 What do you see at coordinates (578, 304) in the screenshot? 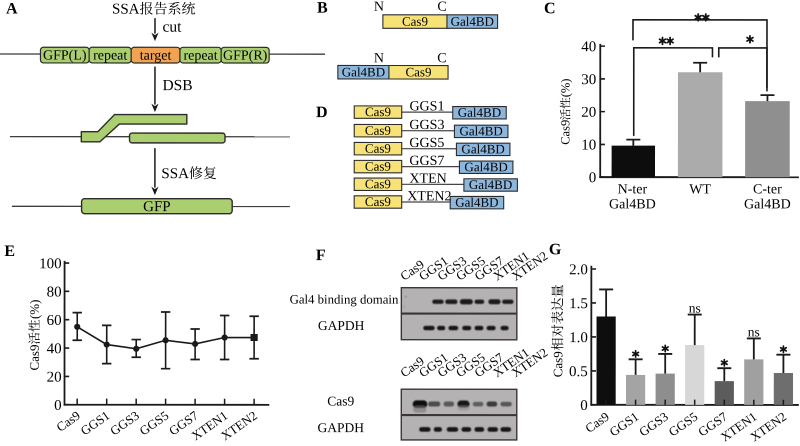
I see `svg-text: 1.5` at bounding box center [578, 304].